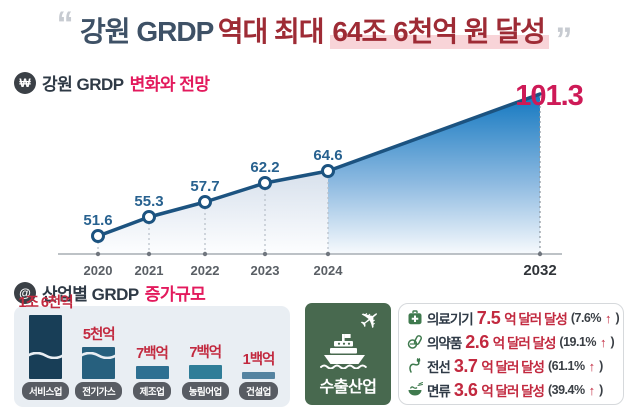 This screenshot has width=629, height=415. I want to click on bar-column-agriculture-fishery: 7백억 농림어업, so click(205, 370).